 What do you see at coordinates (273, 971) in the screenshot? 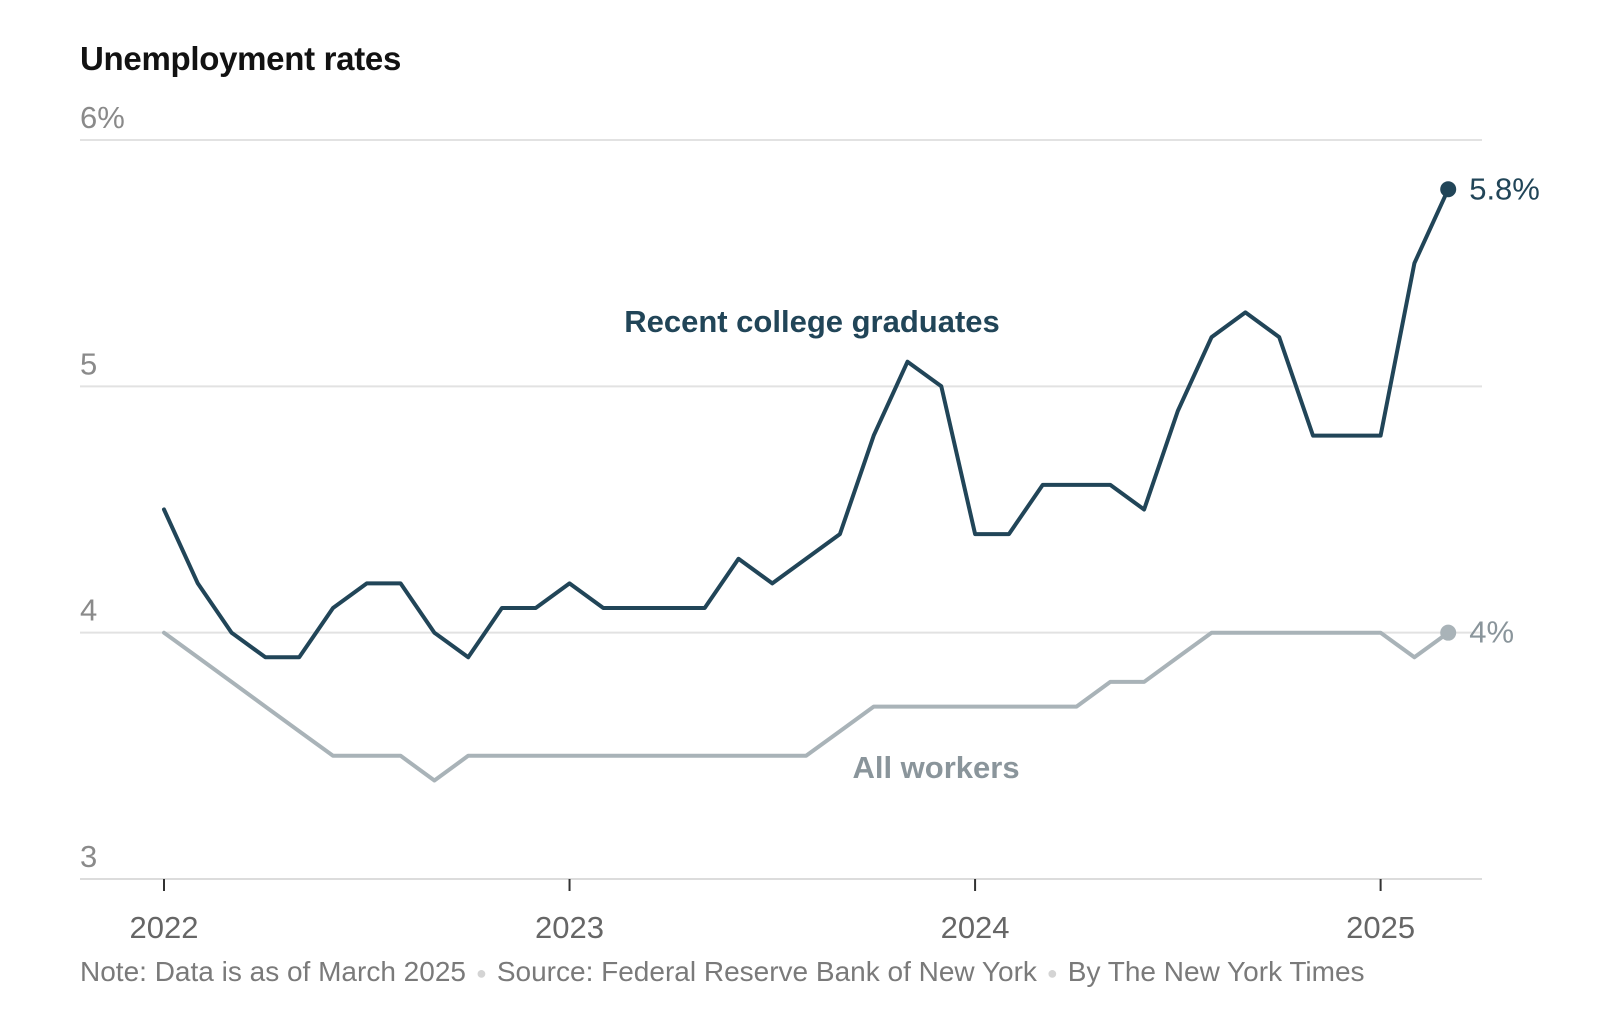
I see `footer-note: Note: Data is as of March 2025` at bounding box center [273, 971].